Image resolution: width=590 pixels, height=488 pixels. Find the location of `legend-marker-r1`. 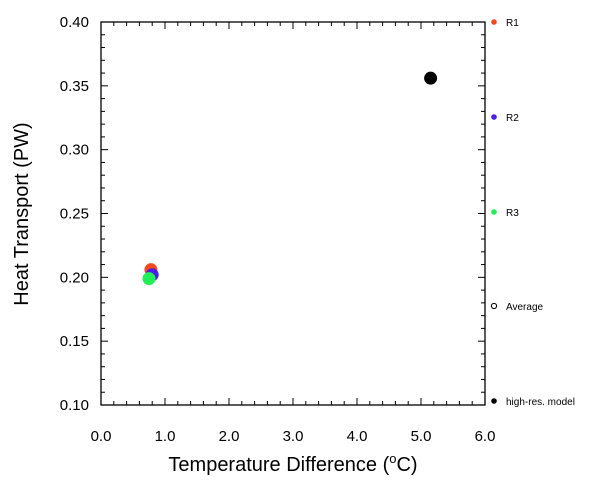

legend-marker-r1 is located at coordinates (494, 22).